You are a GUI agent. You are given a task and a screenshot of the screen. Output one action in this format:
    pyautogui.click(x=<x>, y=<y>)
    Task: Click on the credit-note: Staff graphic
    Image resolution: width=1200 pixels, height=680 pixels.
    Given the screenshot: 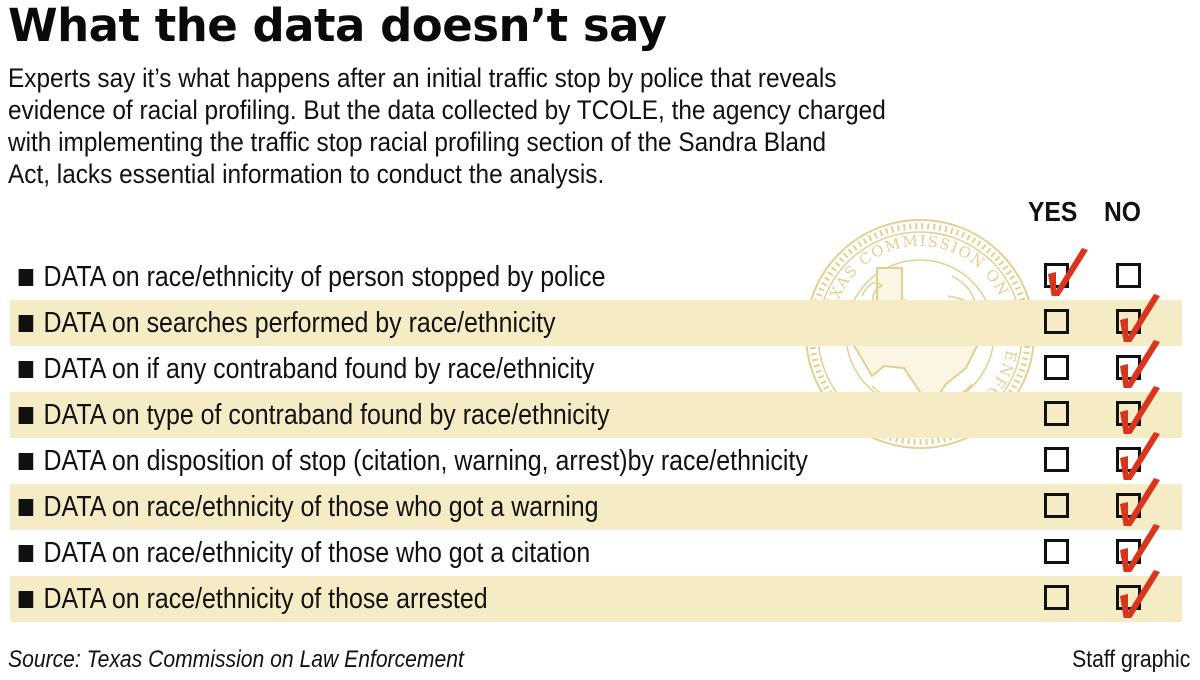 What is the action you would take?
    pyautogui.click(x=1130, y=659)
    